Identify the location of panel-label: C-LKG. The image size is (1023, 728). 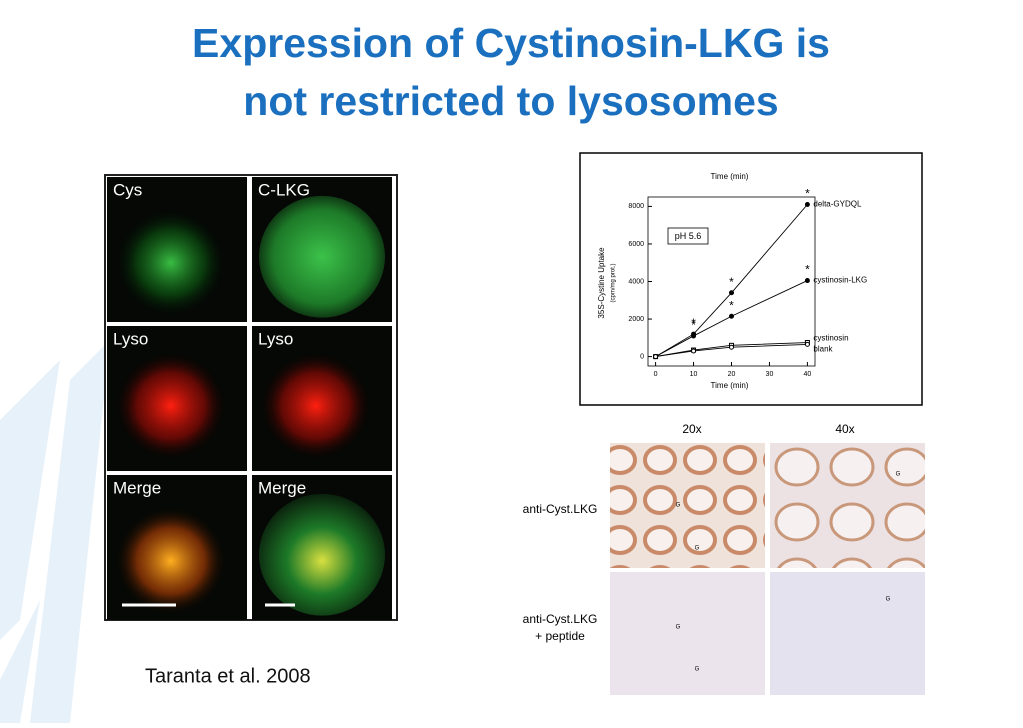
(284, 189).